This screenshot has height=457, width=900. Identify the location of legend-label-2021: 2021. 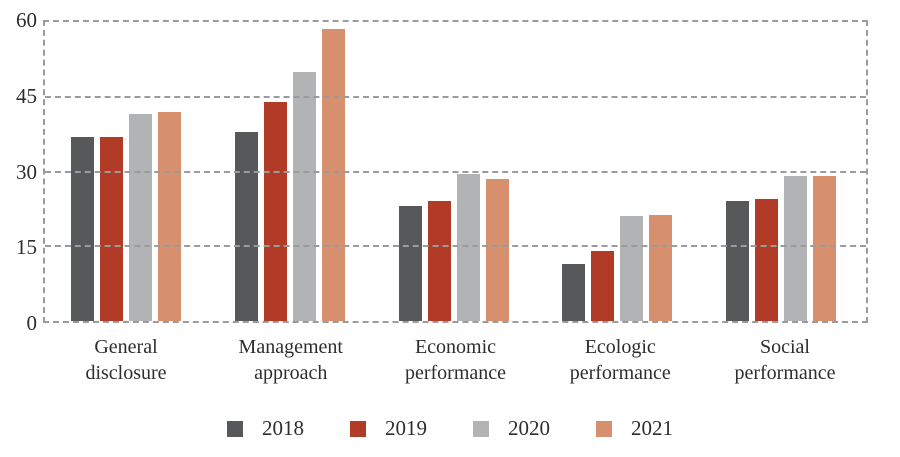
(652, 428).